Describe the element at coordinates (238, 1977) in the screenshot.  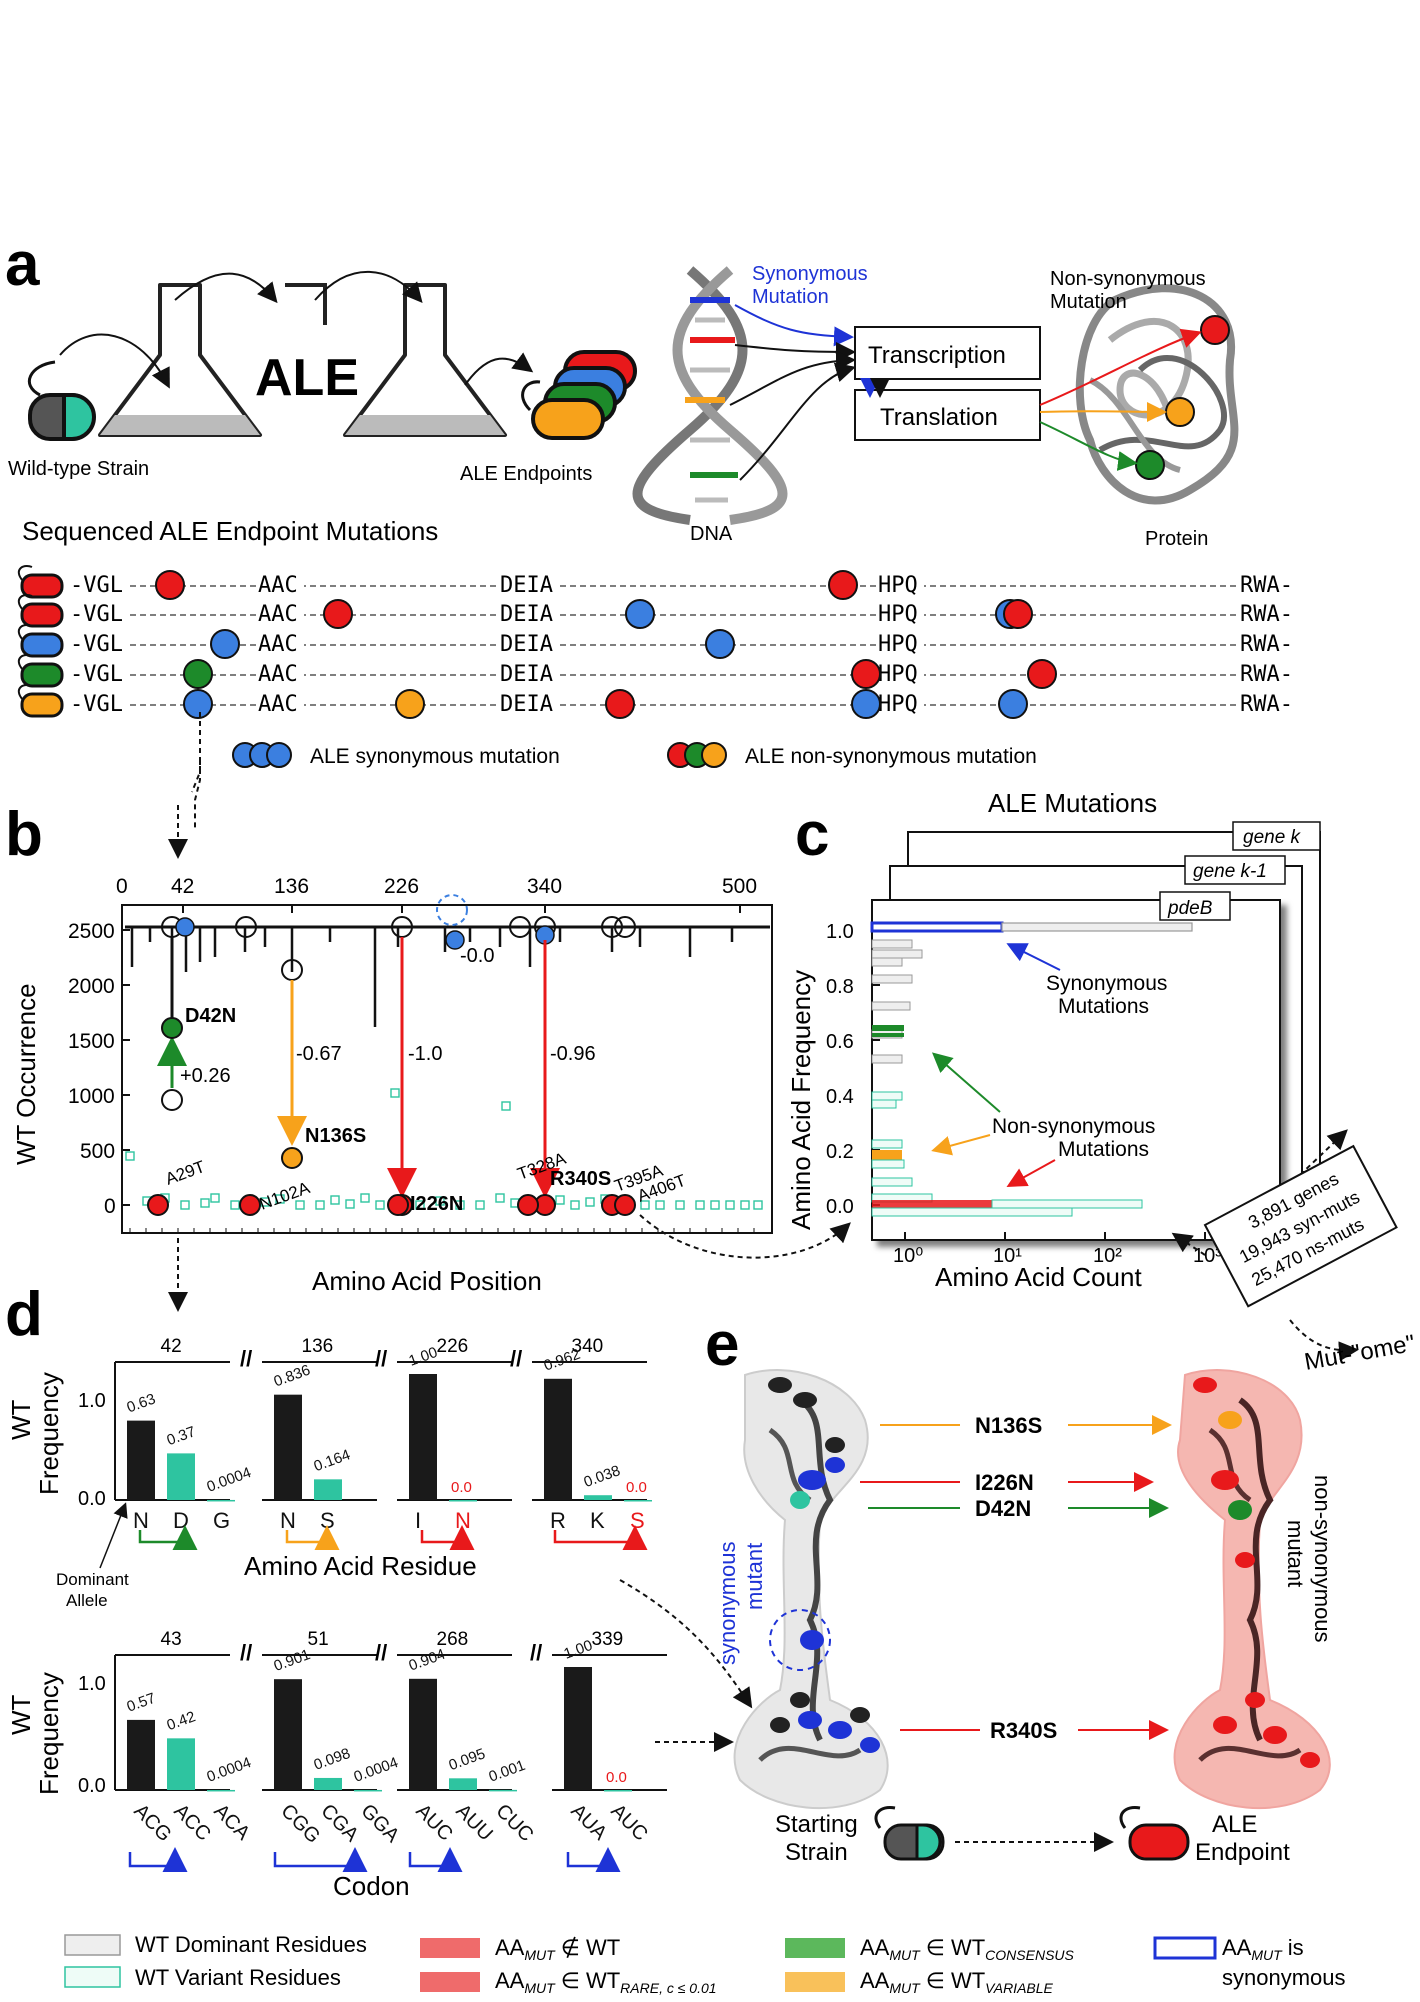
I see `legend-wt-variant: WT Variant Residues` at that location.